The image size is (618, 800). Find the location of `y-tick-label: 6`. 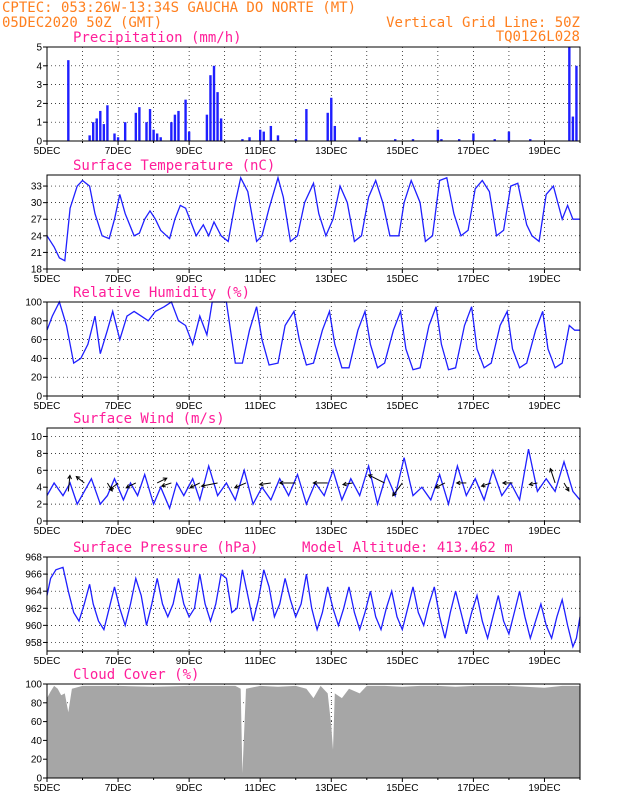

y-tick-label: 6 is located at coordinates (39, 471).